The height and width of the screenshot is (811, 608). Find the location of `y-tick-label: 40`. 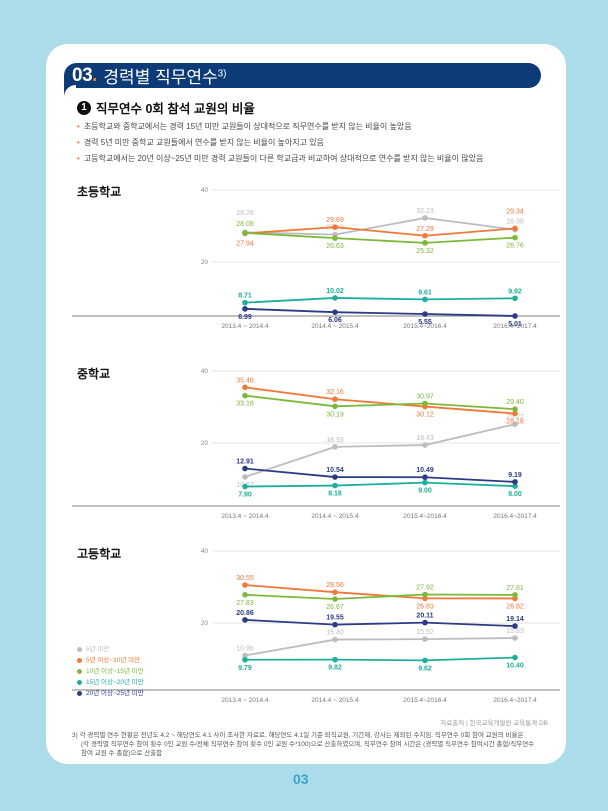

y-tick-label: 40 is located at coordinates (205, 371).